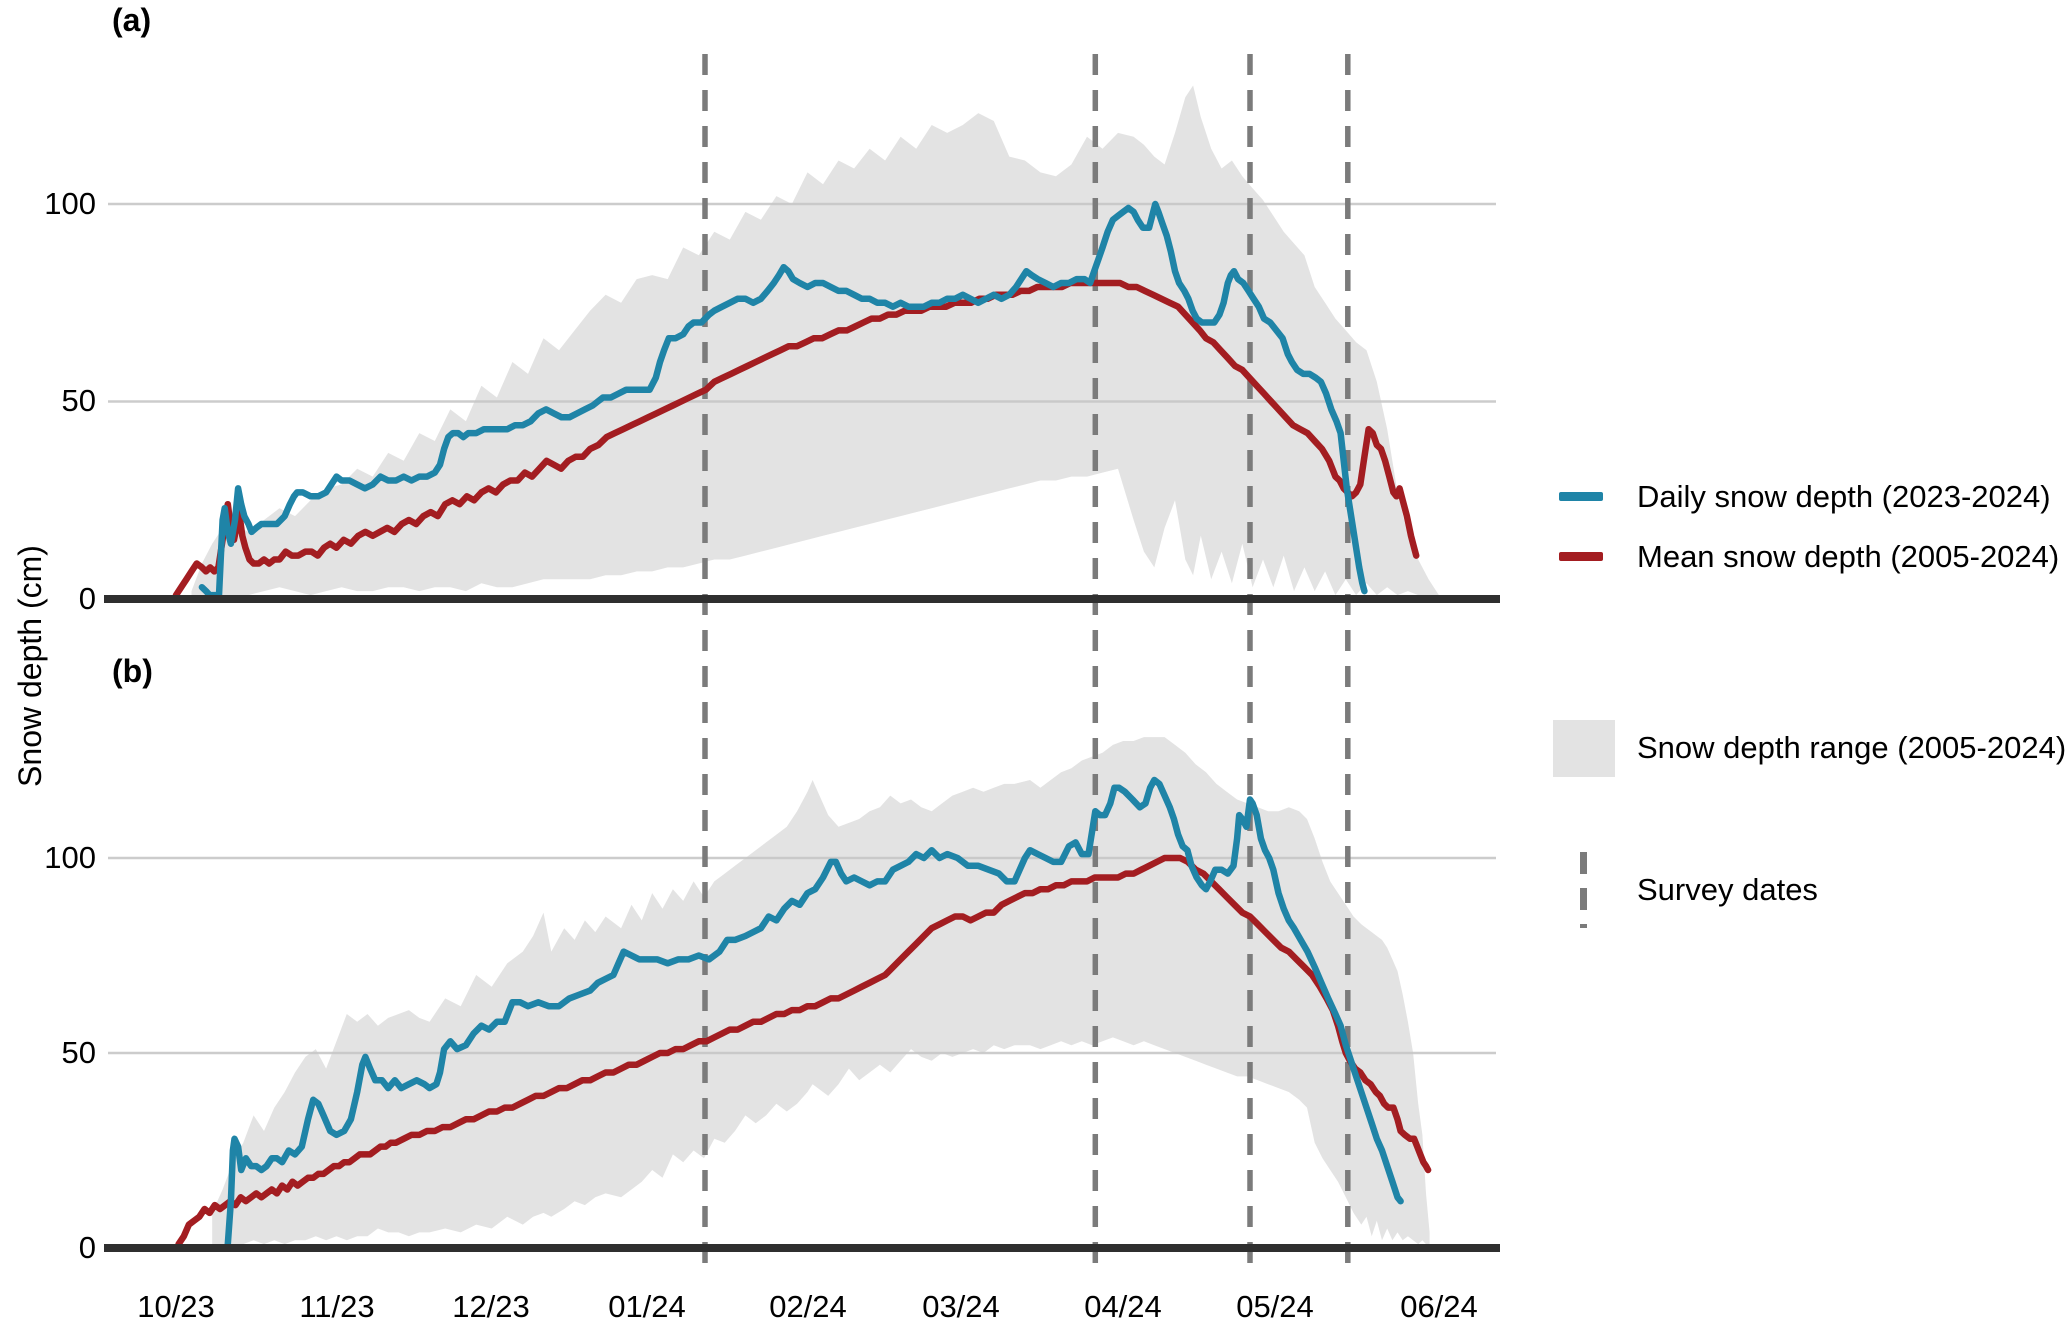 Image resolution: width=2067 pixels, height=1332 pixels. I want to click on legend-label-daily: Daily snow depth (2023-2024), so click(1844, 496).